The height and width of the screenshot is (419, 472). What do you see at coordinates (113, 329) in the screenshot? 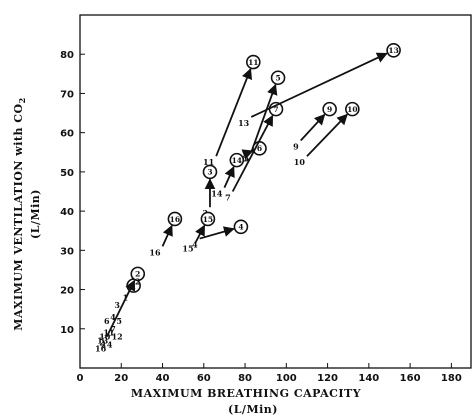
I see `cluster-label: 7` at bounding box center [113, 329].